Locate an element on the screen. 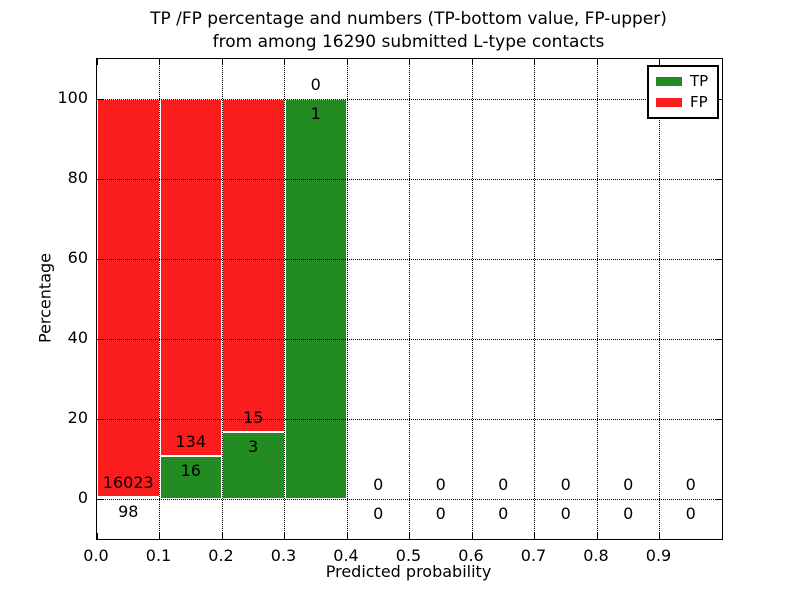 Image resolution: width=800 pixels, height=600 pixels. x-tick-label-0.7: 0.7 is located at coordinates (533, 555).